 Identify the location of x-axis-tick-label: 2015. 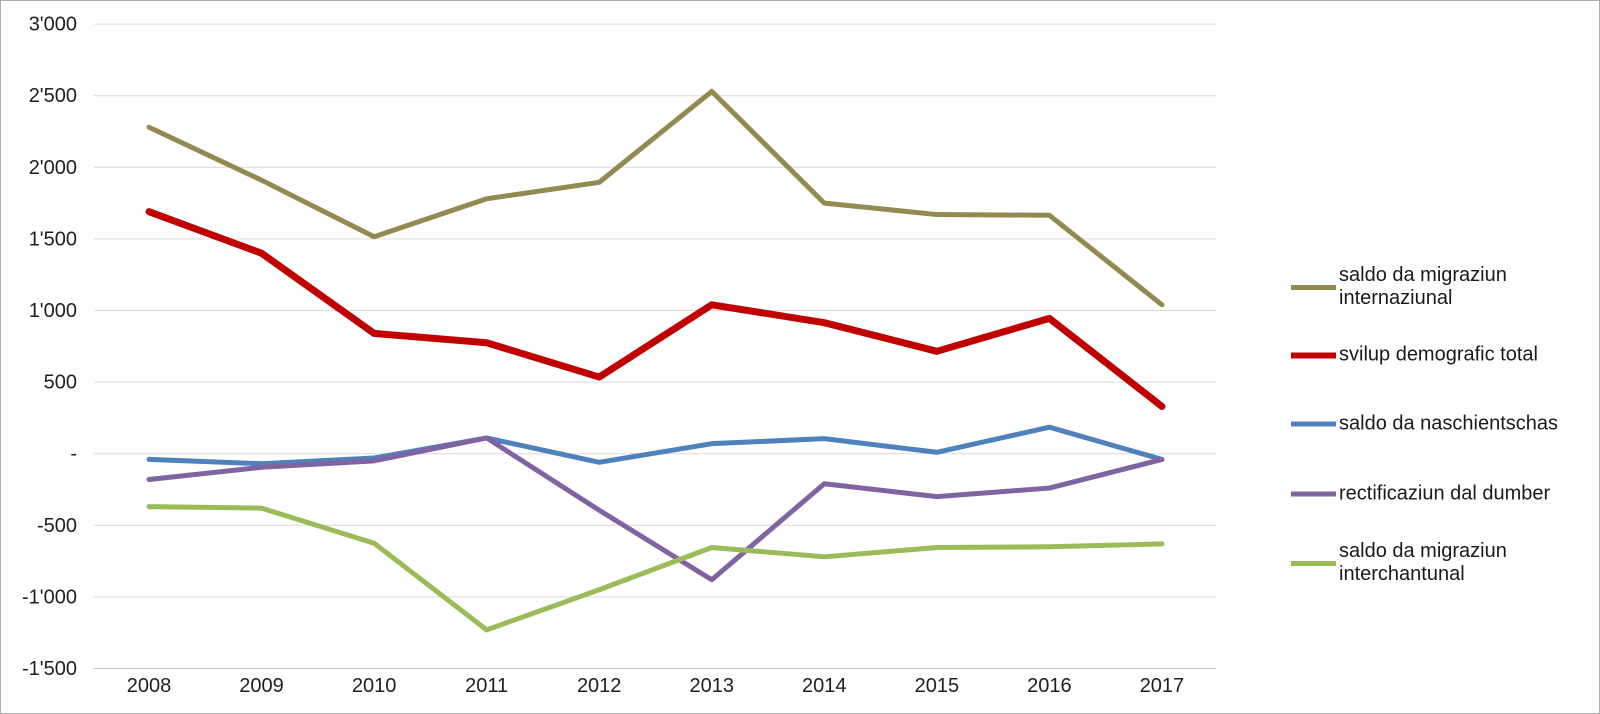
(937, 686).